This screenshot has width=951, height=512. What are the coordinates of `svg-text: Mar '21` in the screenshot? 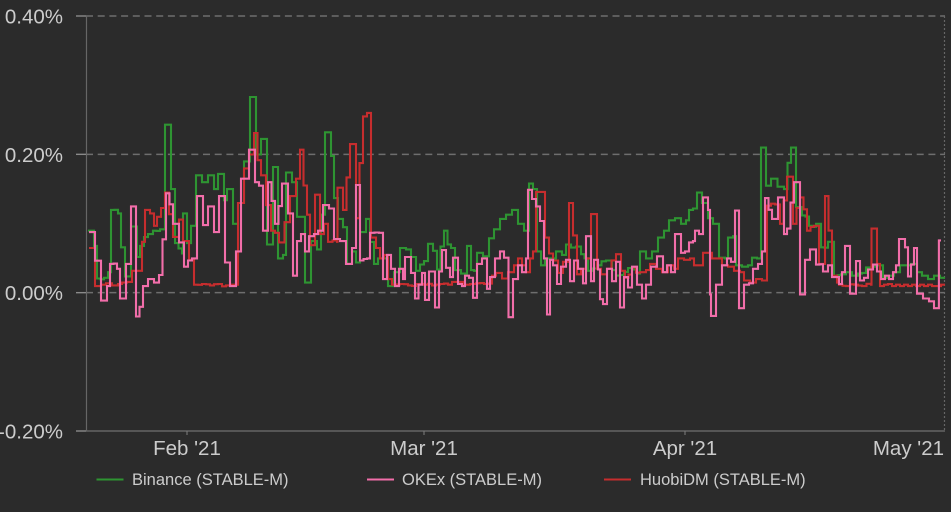 It's located at (424, 448).